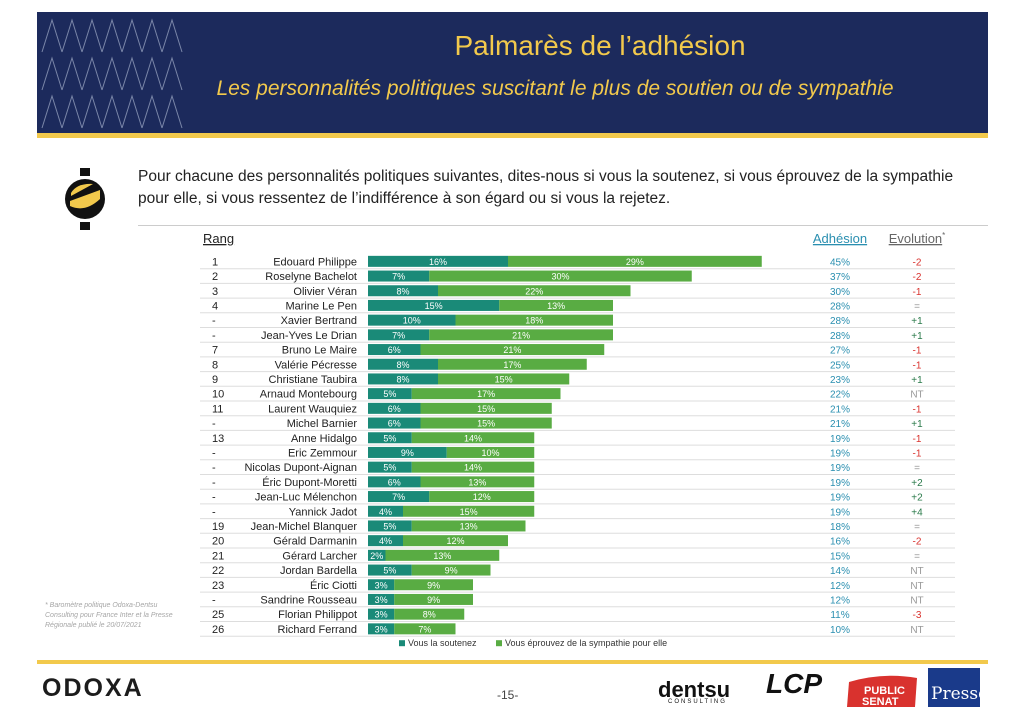 This screenshot has width=1024, height=707. Describe the element at coordinates (577, 468) in the screenshot. I see `chart-row: - Nicolas Dupont-Aignan 5% 14% 19% =` at that location.